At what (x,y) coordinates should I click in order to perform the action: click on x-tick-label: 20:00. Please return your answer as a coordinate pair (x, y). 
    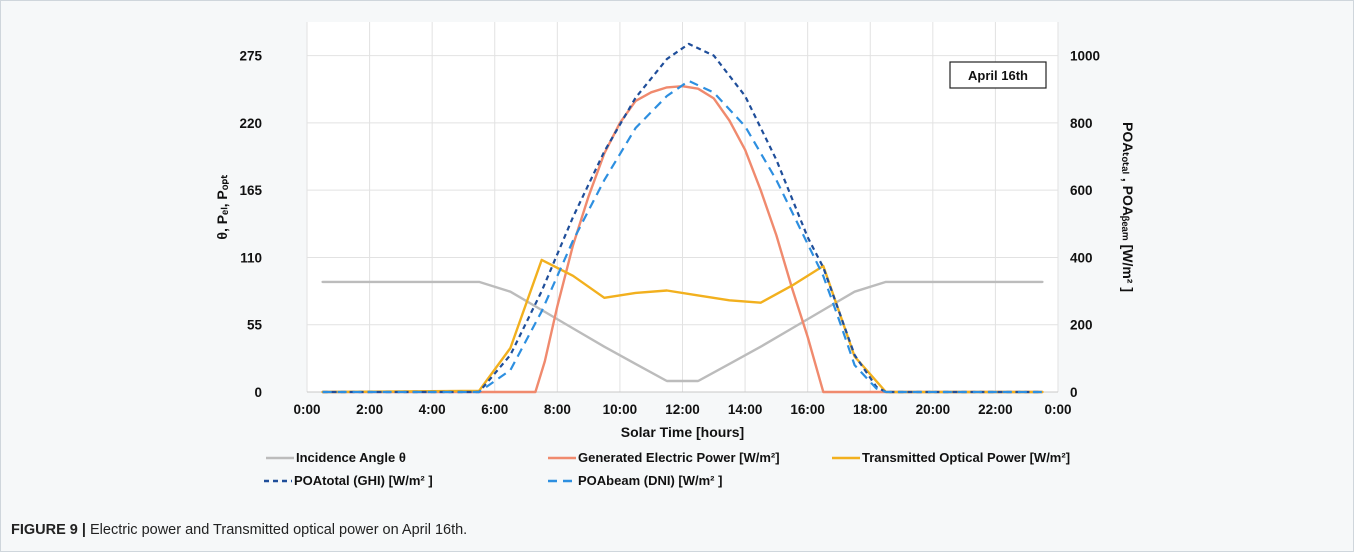
    Looking at the image, I should click on (933, 409).